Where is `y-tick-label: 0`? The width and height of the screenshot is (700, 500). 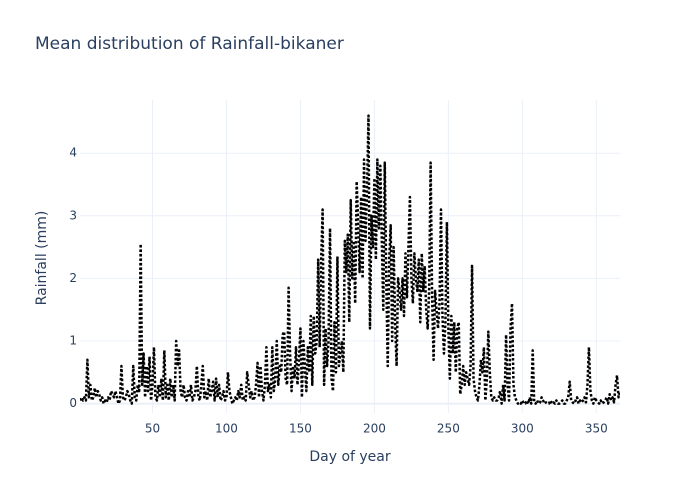
y-tick-label: 0 is located at coordinates (73, 403).